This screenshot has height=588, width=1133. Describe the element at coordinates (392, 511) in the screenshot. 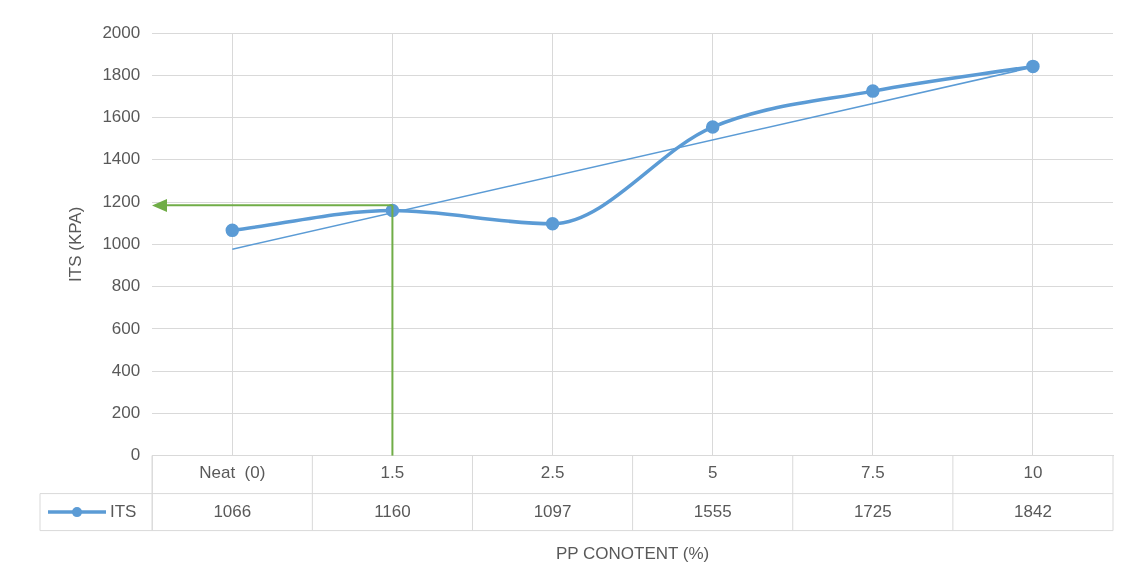

I see `data-label: 1160` at that location.